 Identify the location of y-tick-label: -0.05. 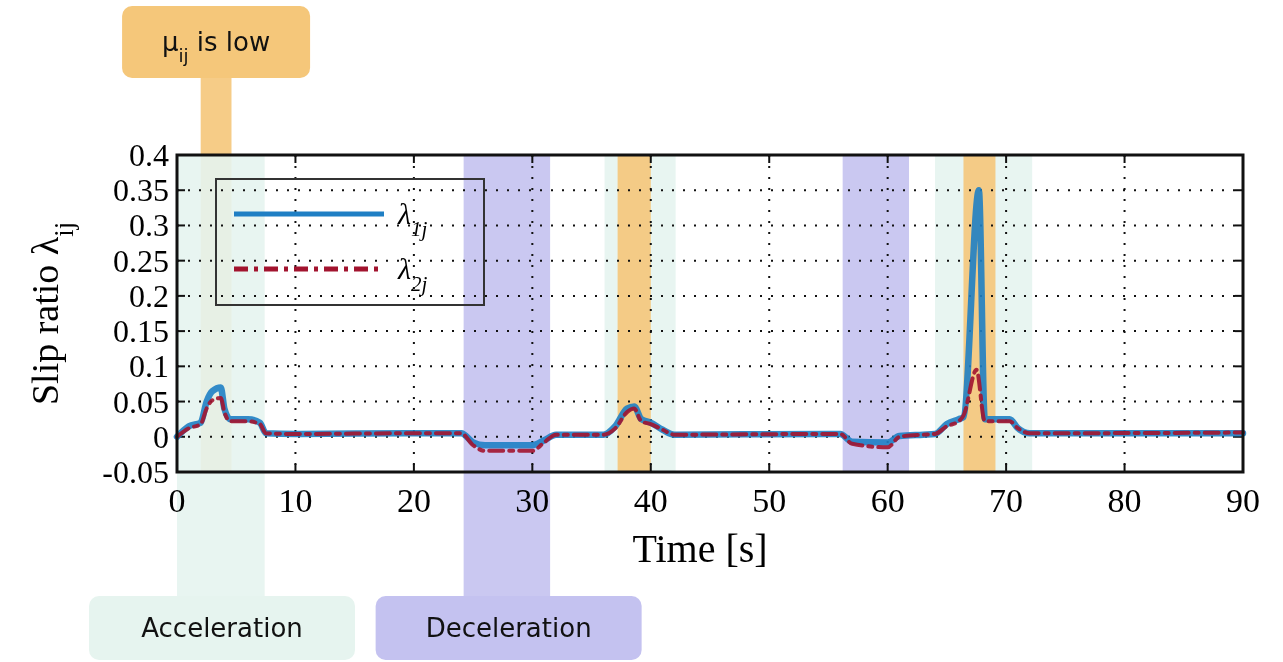
(135, 472).